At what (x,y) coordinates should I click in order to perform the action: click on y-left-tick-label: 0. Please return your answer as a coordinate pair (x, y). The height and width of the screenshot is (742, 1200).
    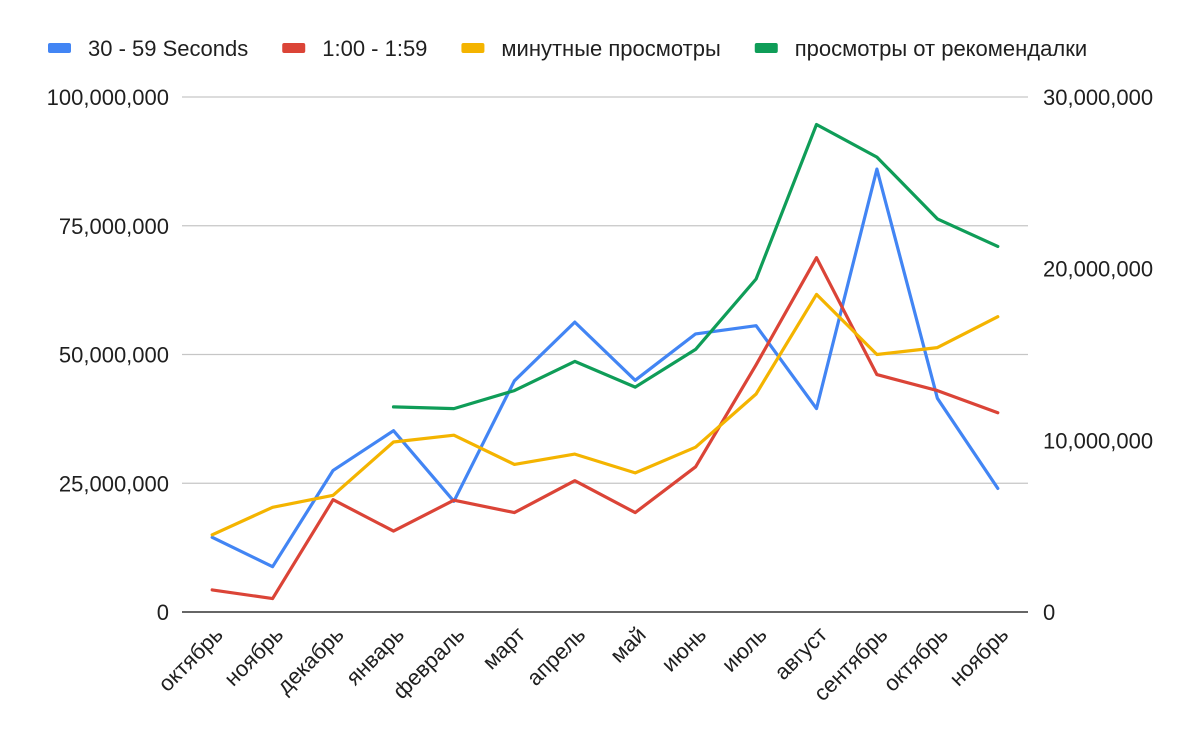
    Looking at the image, I should click on (163, 612).